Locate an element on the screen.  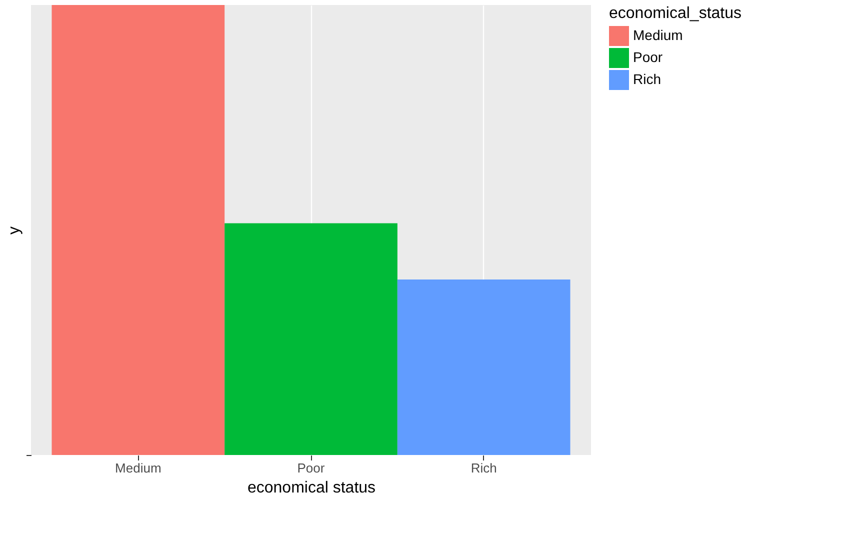
legend-title: economical_status is located at coordinates (675, 13).